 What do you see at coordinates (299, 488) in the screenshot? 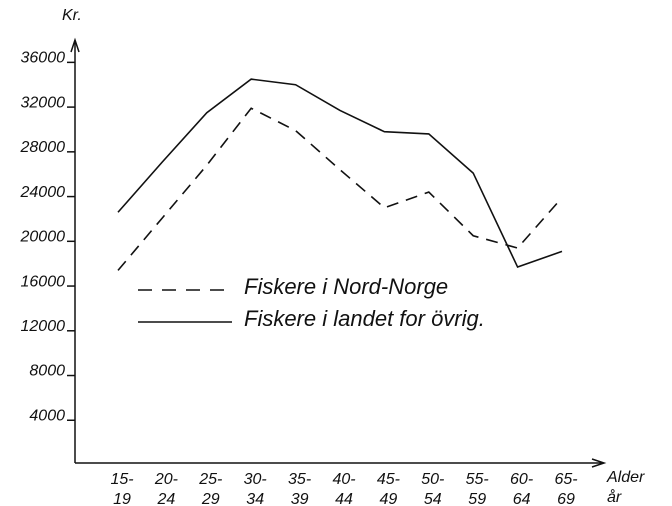
I see `x-tick-label: 35-39` at bounding box center [299, 488].